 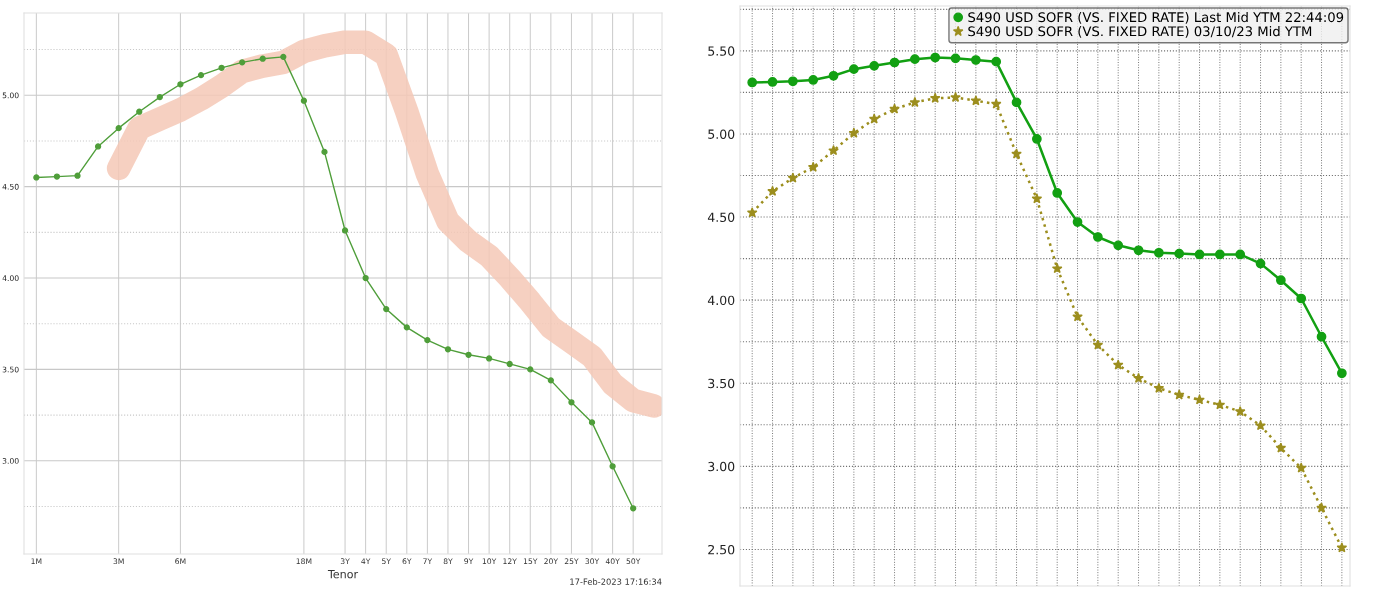 What do you see at coordinates (343, 574) in the screenshot?
I see `x-axis-title: Tenor` at bounding box center [343, 574].